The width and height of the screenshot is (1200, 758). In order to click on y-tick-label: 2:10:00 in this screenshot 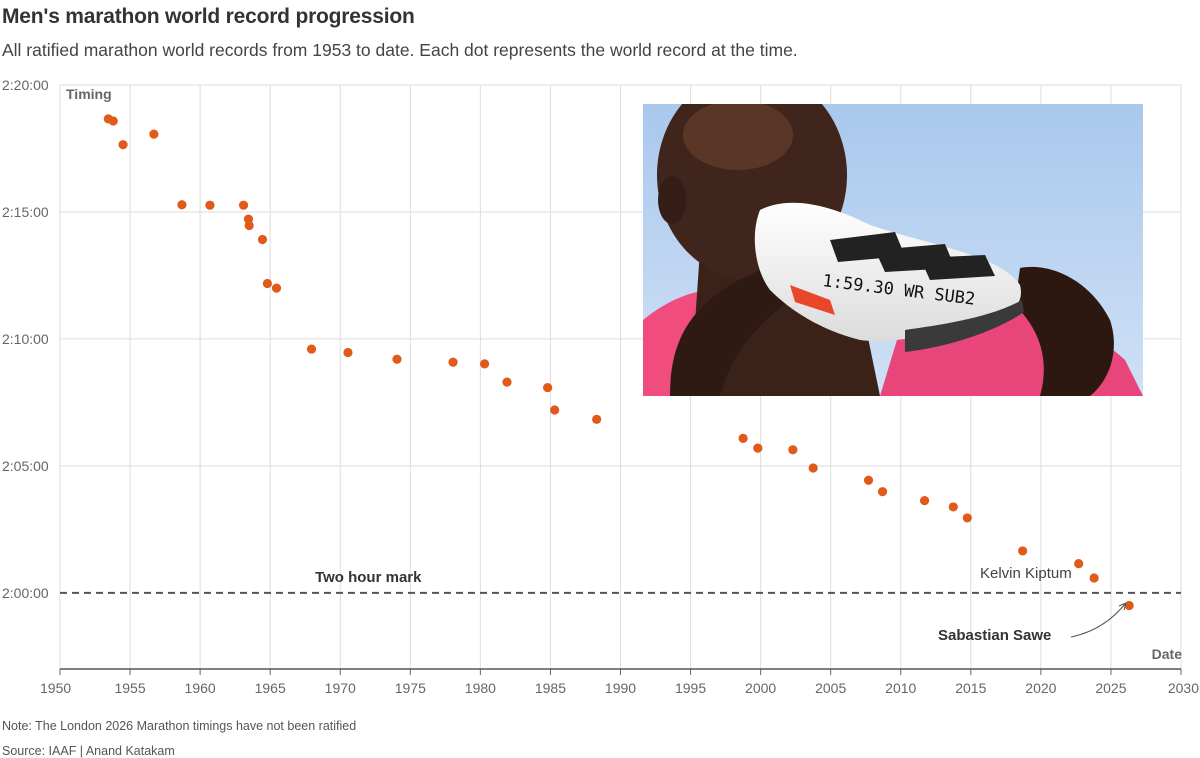, I will do `click(25, 339)`.